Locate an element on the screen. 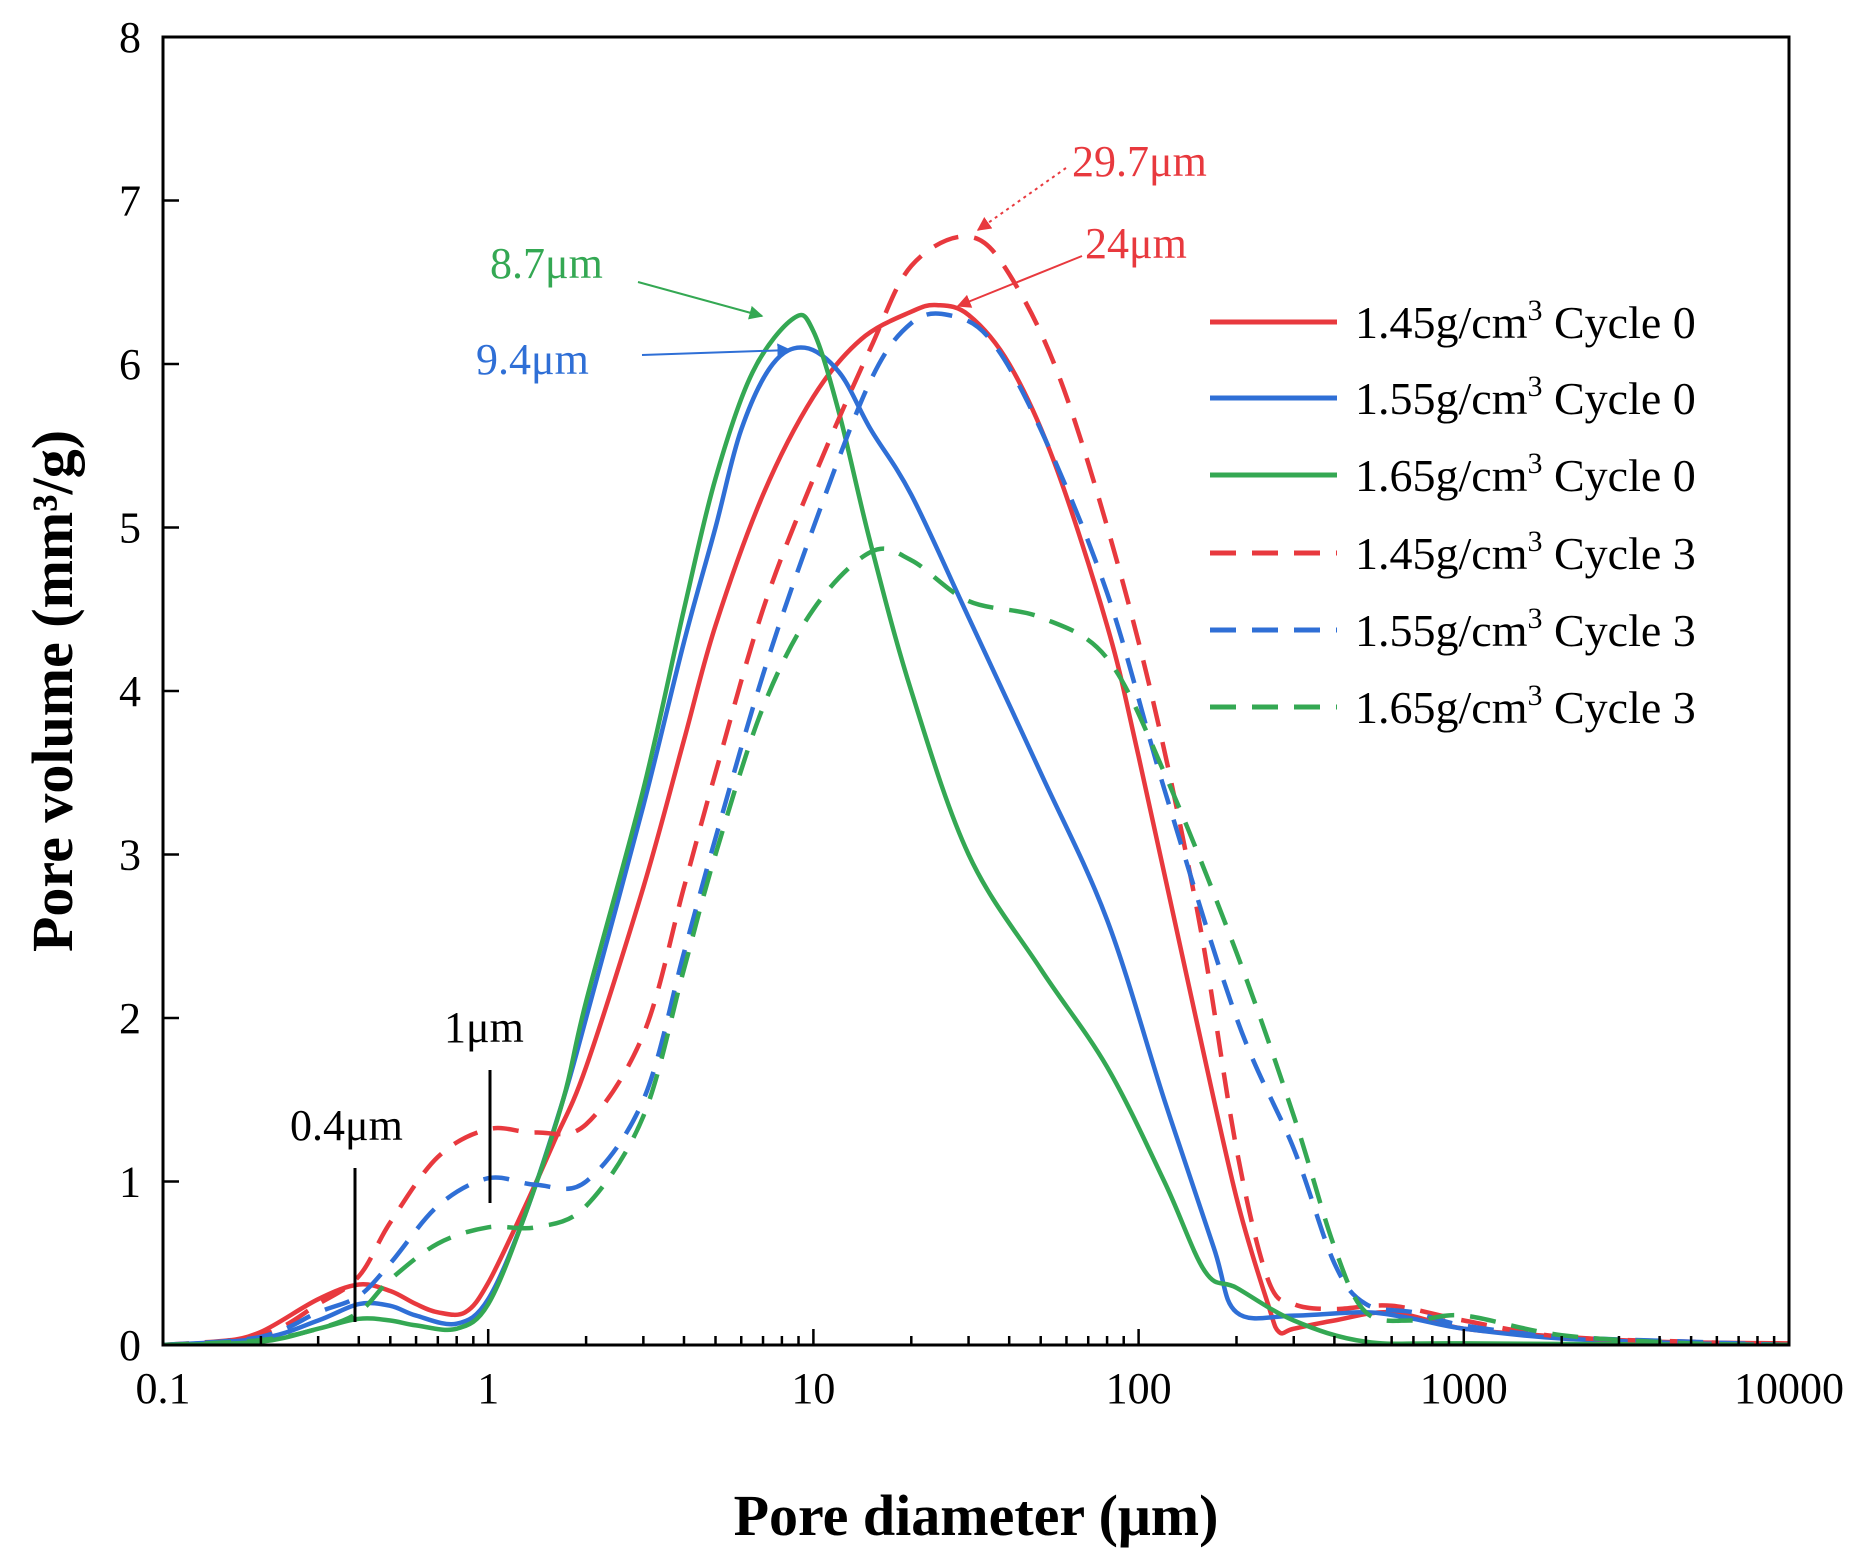 Image resolution: width=1869 pixels, height=1564 pixels. legend-label: 1.65g/cm3 Cycle 3 is located at coordinates (1525, 706).